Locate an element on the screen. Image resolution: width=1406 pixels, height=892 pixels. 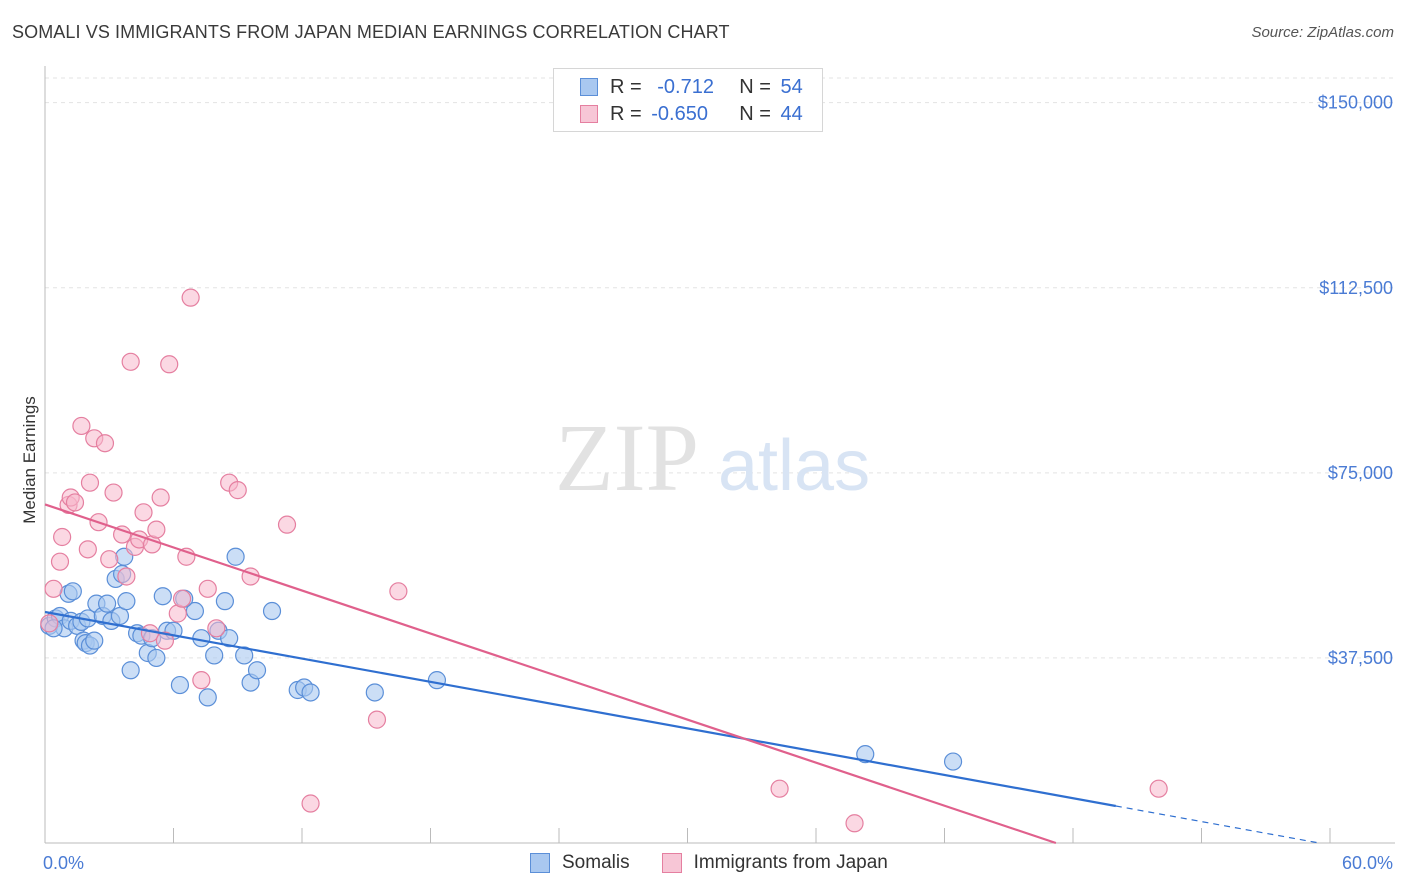
legend-r-value: -0.712 is located at coordinates (685, 86).